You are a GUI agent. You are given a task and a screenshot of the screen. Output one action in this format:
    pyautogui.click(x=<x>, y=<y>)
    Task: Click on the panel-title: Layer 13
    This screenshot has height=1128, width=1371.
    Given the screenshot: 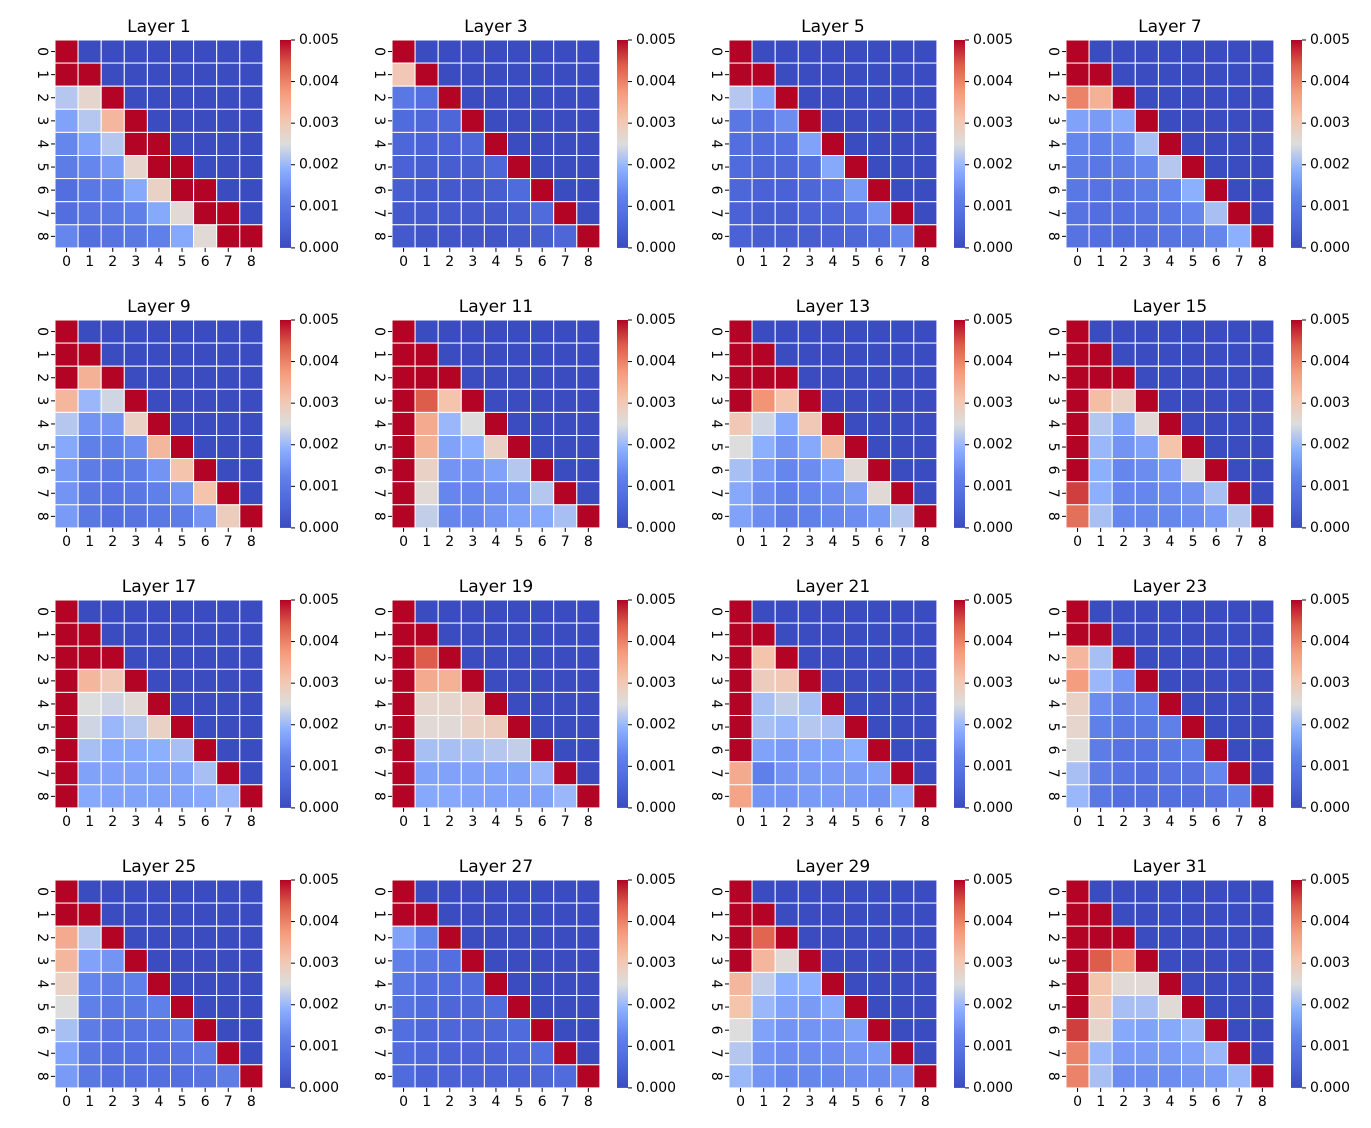 What is the action you would take?
    pyautogui.click(x=833, y=307)
    